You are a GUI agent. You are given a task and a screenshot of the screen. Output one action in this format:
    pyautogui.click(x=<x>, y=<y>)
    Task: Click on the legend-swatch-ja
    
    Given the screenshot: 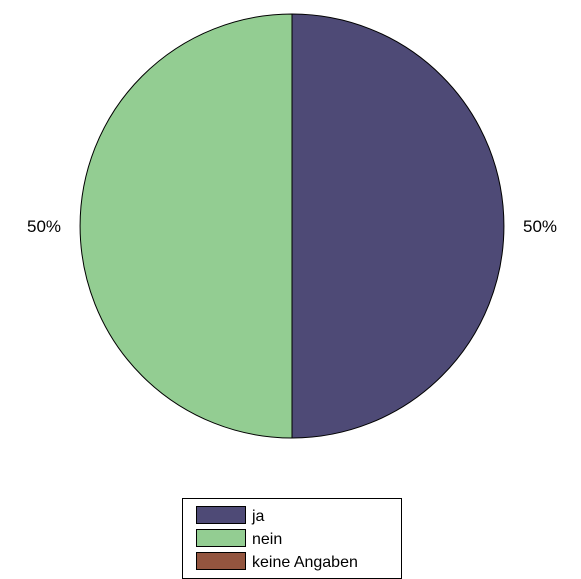 What is the action you would take?
    pyautogui.click(x=221, y=515)
    